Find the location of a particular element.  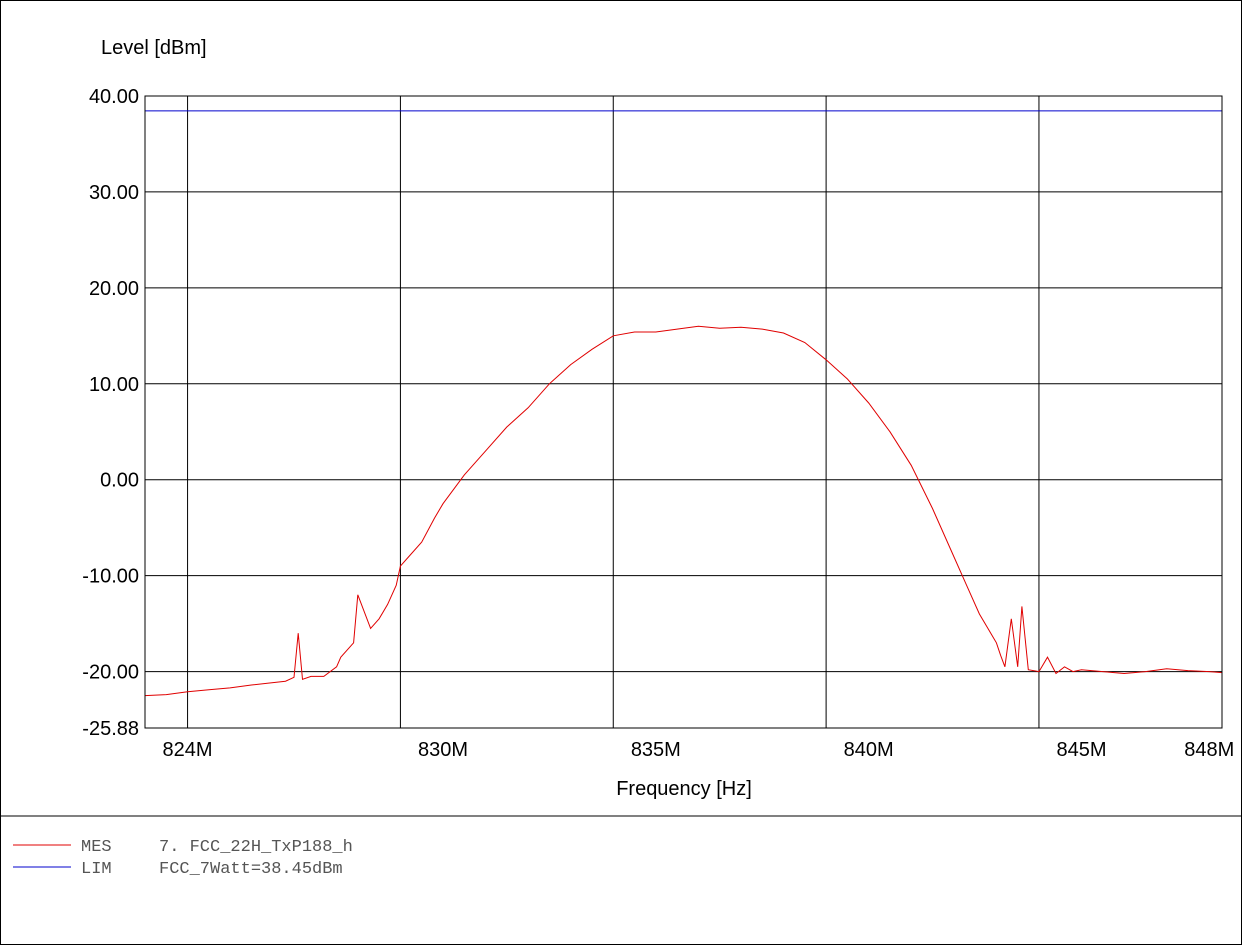

y-tick-label-1: 30.00 is located at coordinates (114, 193).